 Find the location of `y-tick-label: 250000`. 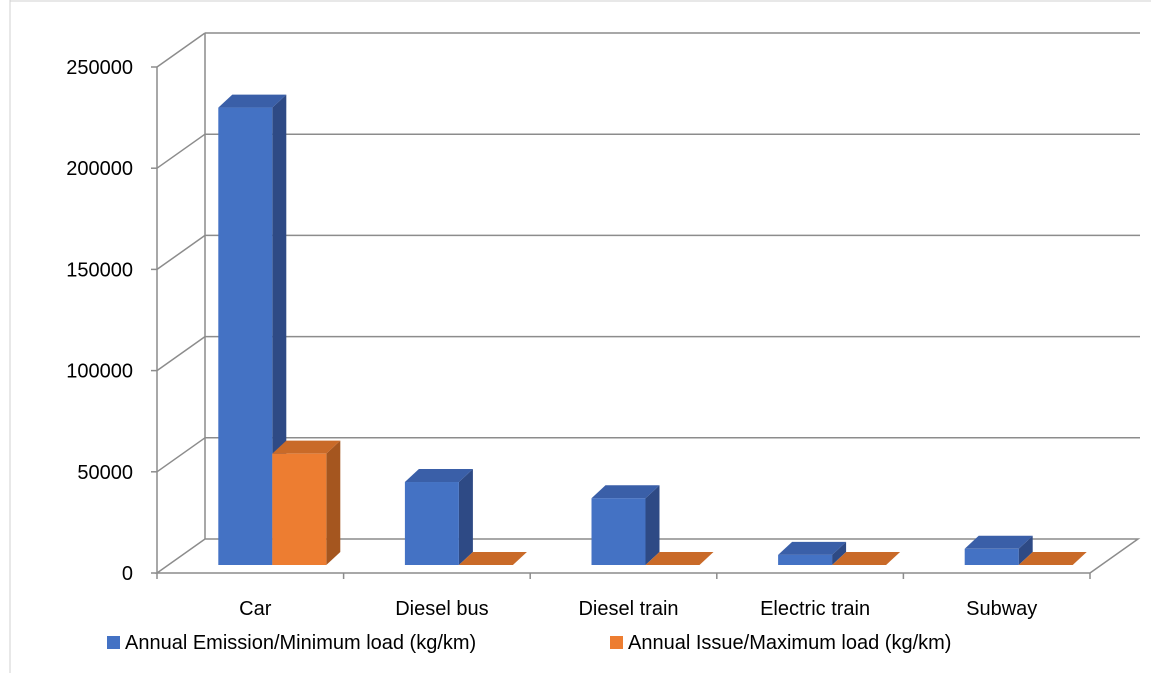

y-tick-label: 250000 is located at coordinates (99, 68).